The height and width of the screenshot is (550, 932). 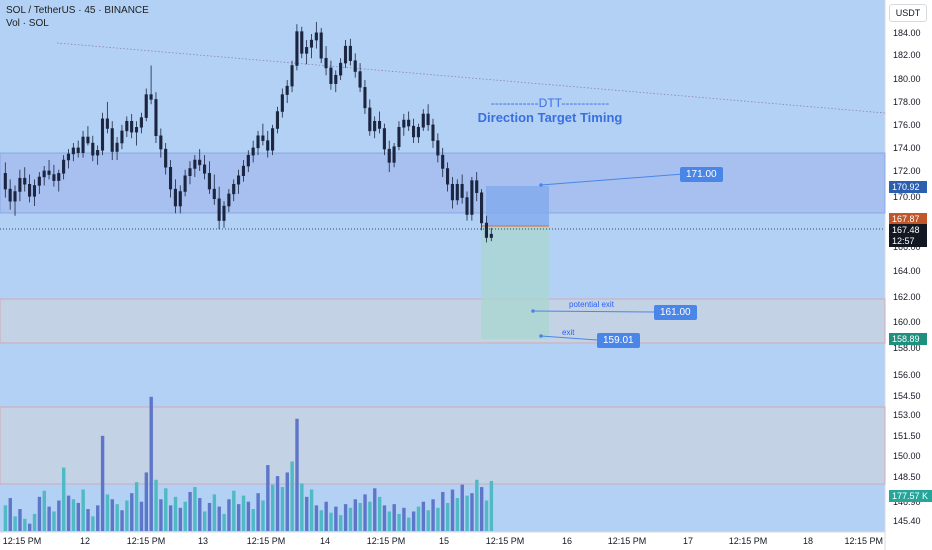 I want to click on target-tag-171: 171.00, so click(x=701, y=174).